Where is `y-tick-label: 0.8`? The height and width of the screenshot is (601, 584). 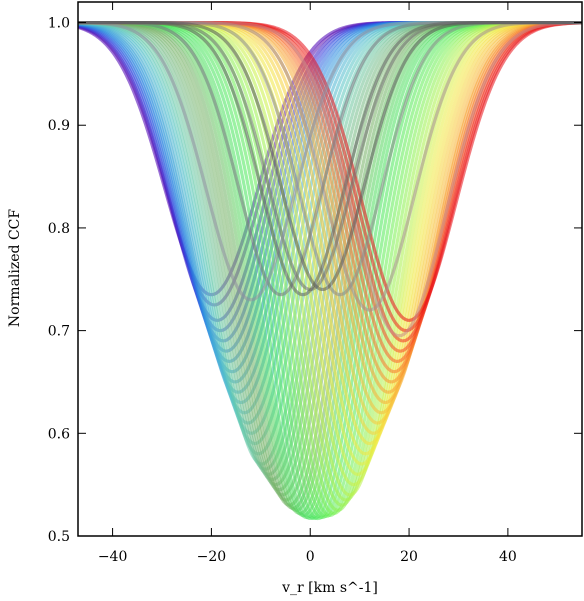 y-tick-label: 0.8 is located at coordinates (59, 229).